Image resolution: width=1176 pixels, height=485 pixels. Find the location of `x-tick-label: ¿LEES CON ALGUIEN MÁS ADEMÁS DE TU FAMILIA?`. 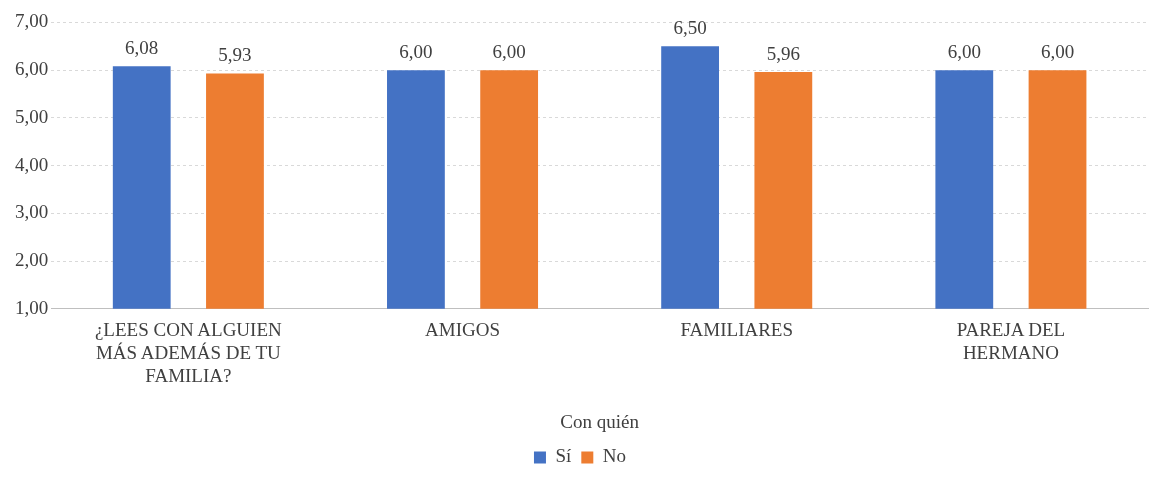

x-tick-label: ¿LEES CON ALGUIEN MÁS ADEMÁS DE TU FAMILIA? is located at coordinates (188, 352).